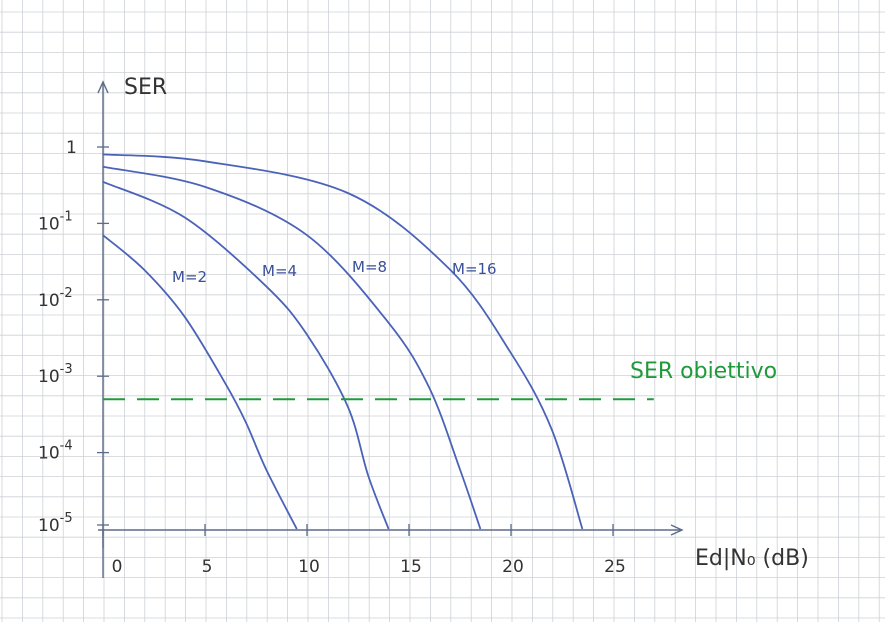  Describe the element at coordinates (66, 446) in the screenshot. I see `y-tick-exponent: -4` at that location.